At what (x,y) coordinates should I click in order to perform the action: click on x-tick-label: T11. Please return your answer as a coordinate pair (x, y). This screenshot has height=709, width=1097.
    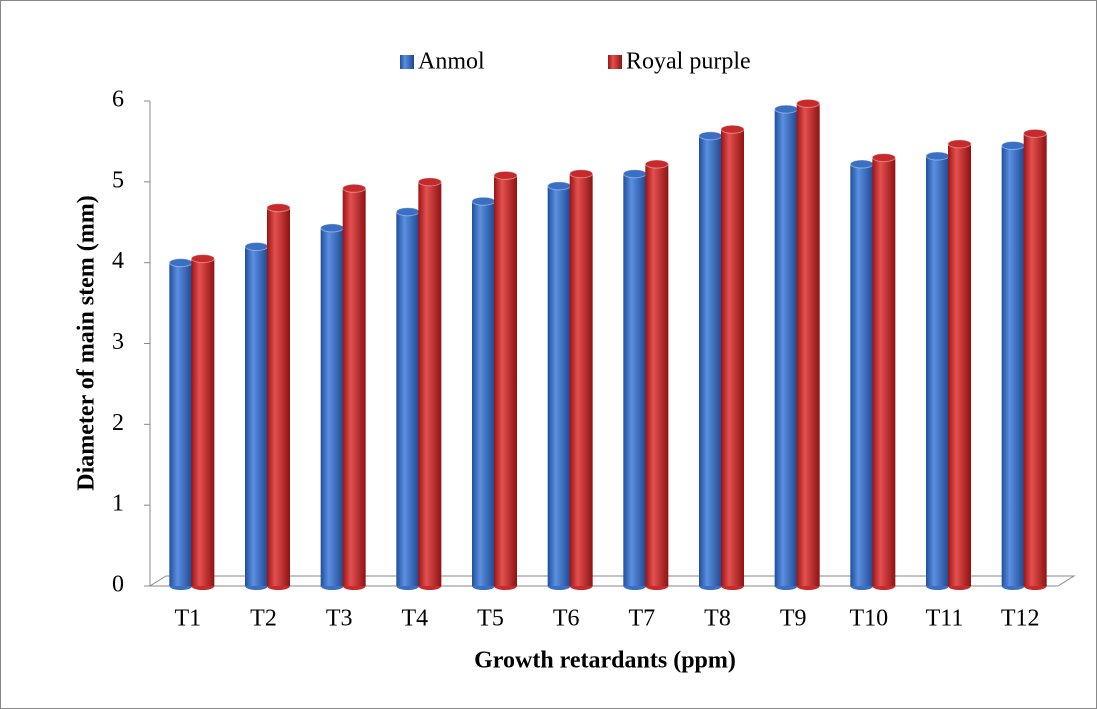
    Looking at the image, I should click on (945, 619).